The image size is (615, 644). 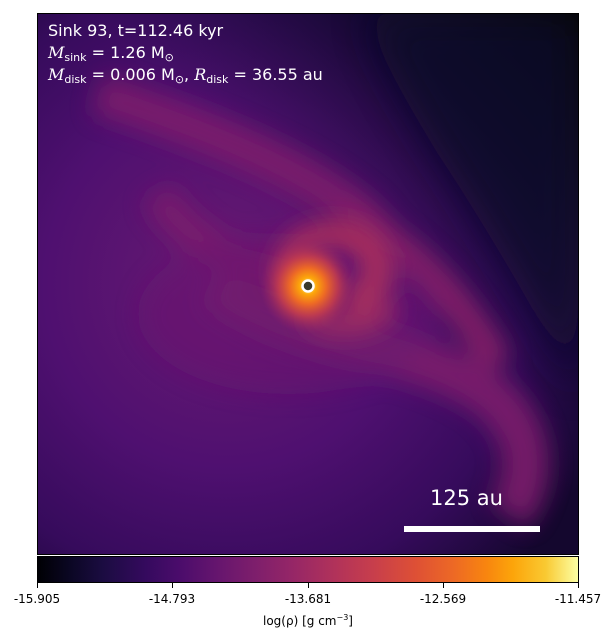 I want to click on colorbar-label-text: log(ρ) [g cm, so click(x=300, y=621).